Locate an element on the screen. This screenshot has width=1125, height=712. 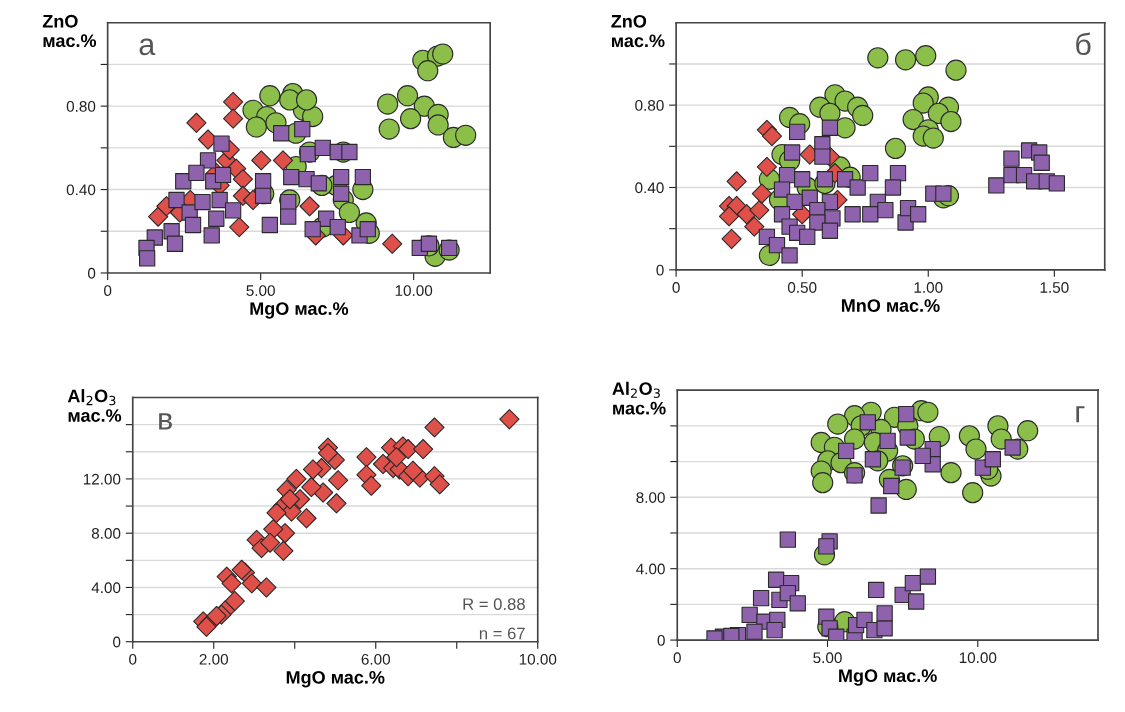
annotation: б is located at coordinates (1083, 44).